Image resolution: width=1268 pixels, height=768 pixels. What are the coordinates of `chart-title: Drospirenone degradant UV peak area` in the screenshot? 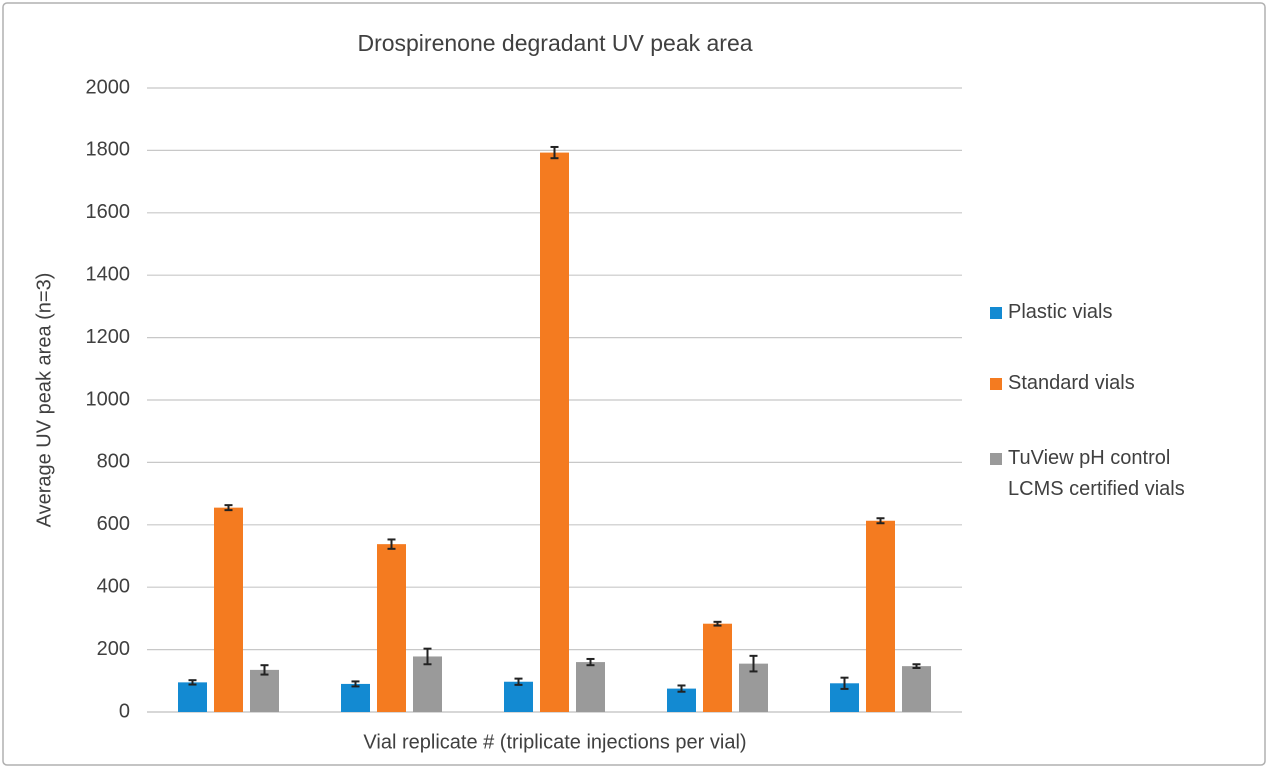 It's located at (554, 43).